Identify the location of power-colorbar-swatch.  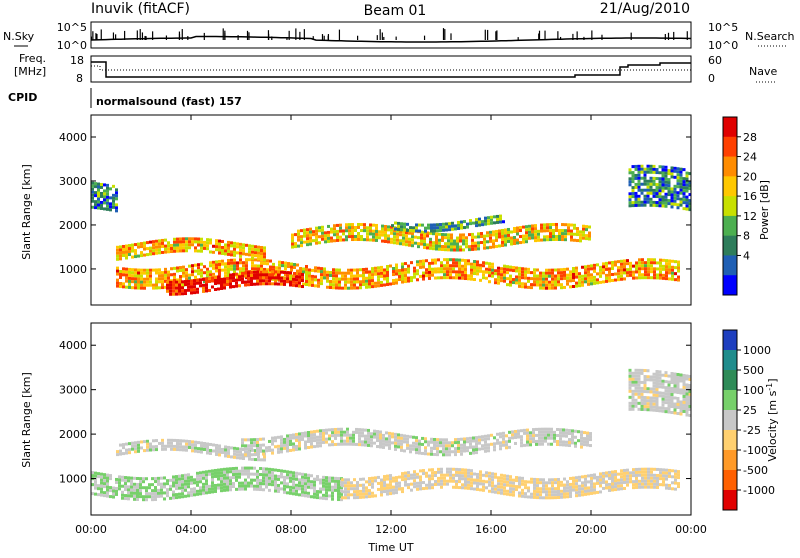
(730, 166).